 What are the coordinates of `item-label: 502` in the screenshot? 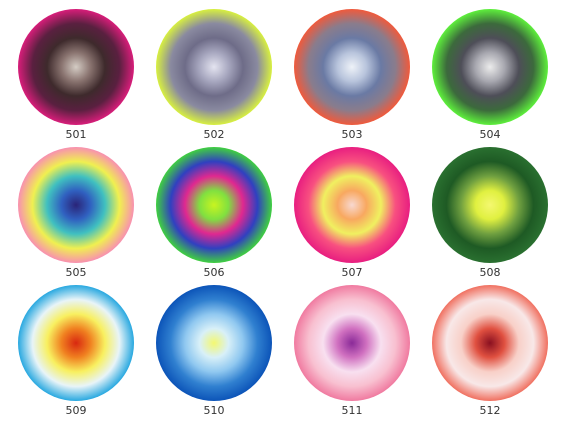 It's located at (214, 134).